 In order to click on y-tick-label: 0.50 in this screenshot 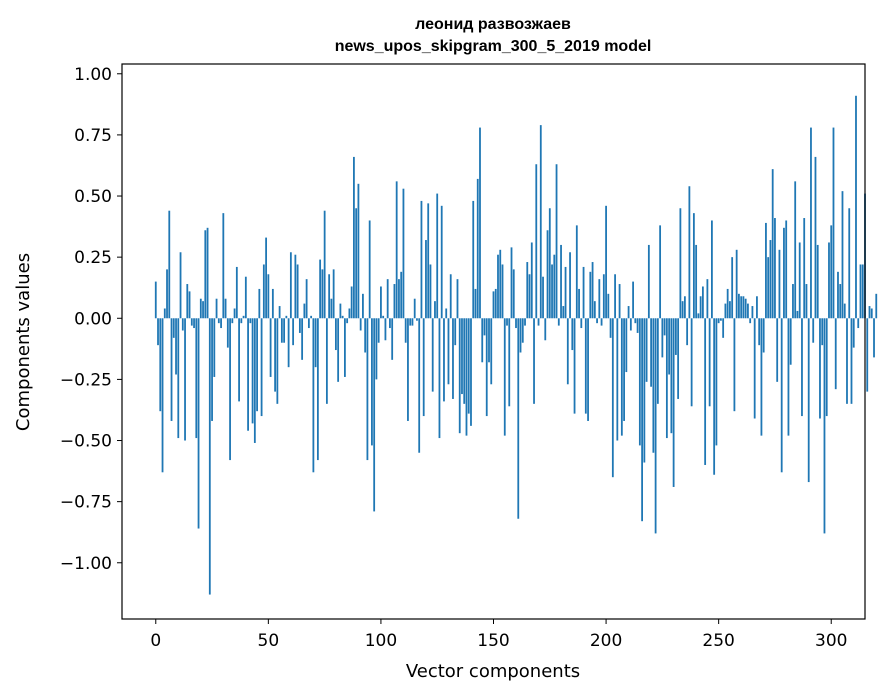, I will do `click(93, 197)`.